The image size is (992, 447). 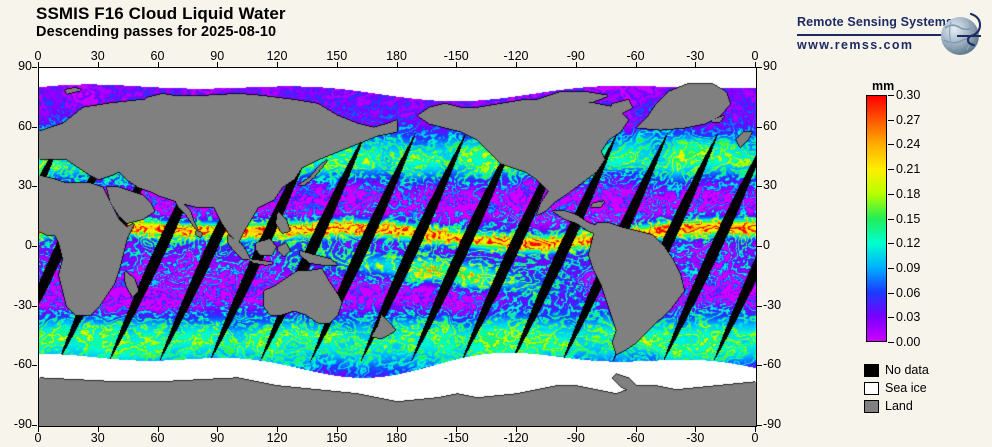 I want to click on lon-tick-label-top: -30, so click(x=695, y=56).